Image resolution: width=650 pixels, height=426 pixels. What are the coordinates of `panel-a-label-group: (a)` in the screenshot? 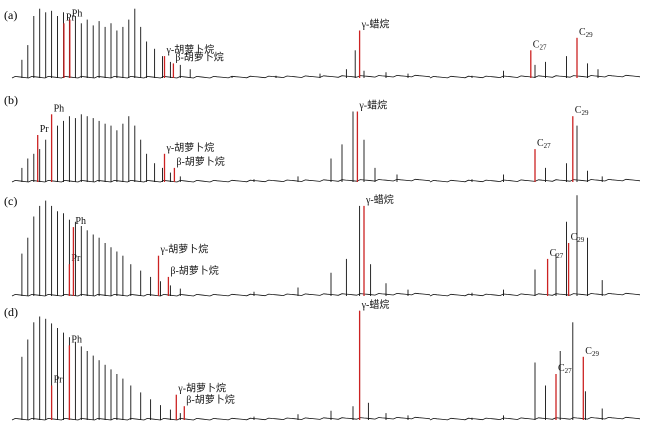 It's located at (10, 15).